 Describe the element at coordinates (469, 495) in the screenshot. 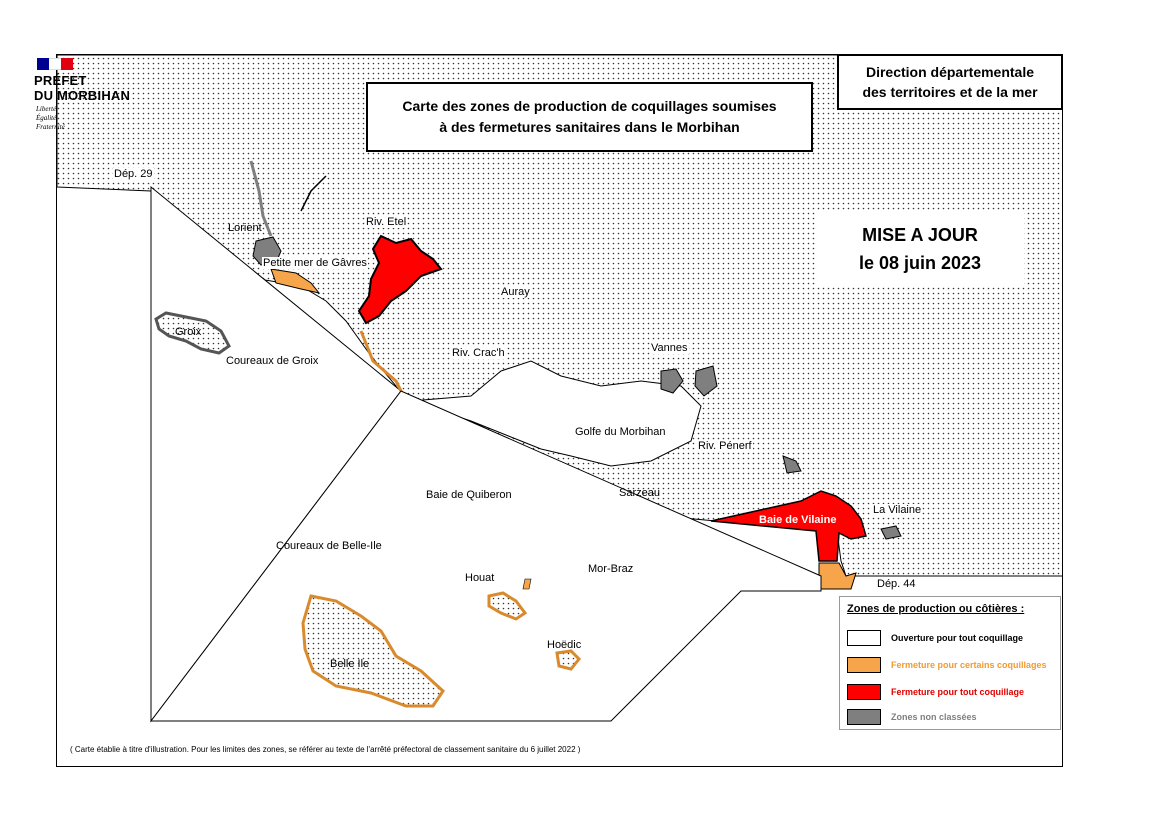

I see `label-quiberon: Baie de Quiberon` at that location.